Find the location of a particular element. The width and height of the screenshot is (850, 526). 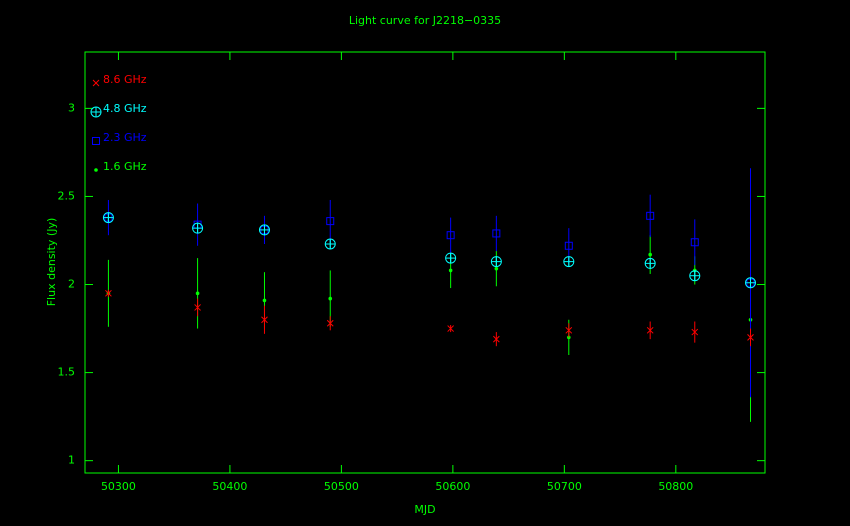

y-tick-label: 2 is located at coordinates (71, 284).